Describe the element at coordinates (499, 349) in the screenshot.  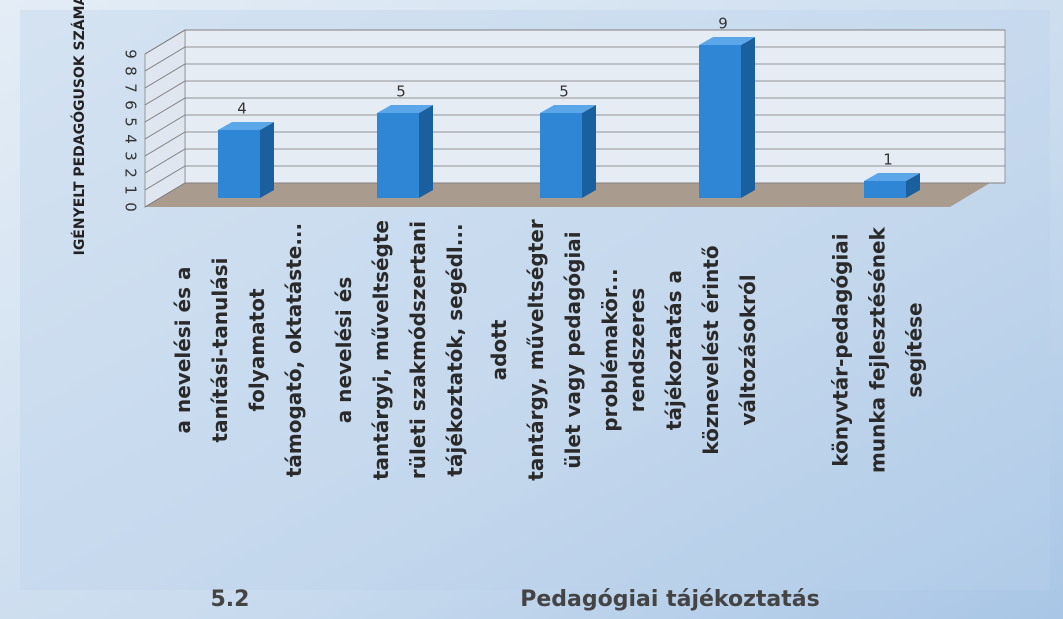
I see `x-tick-label: adott` at that location.